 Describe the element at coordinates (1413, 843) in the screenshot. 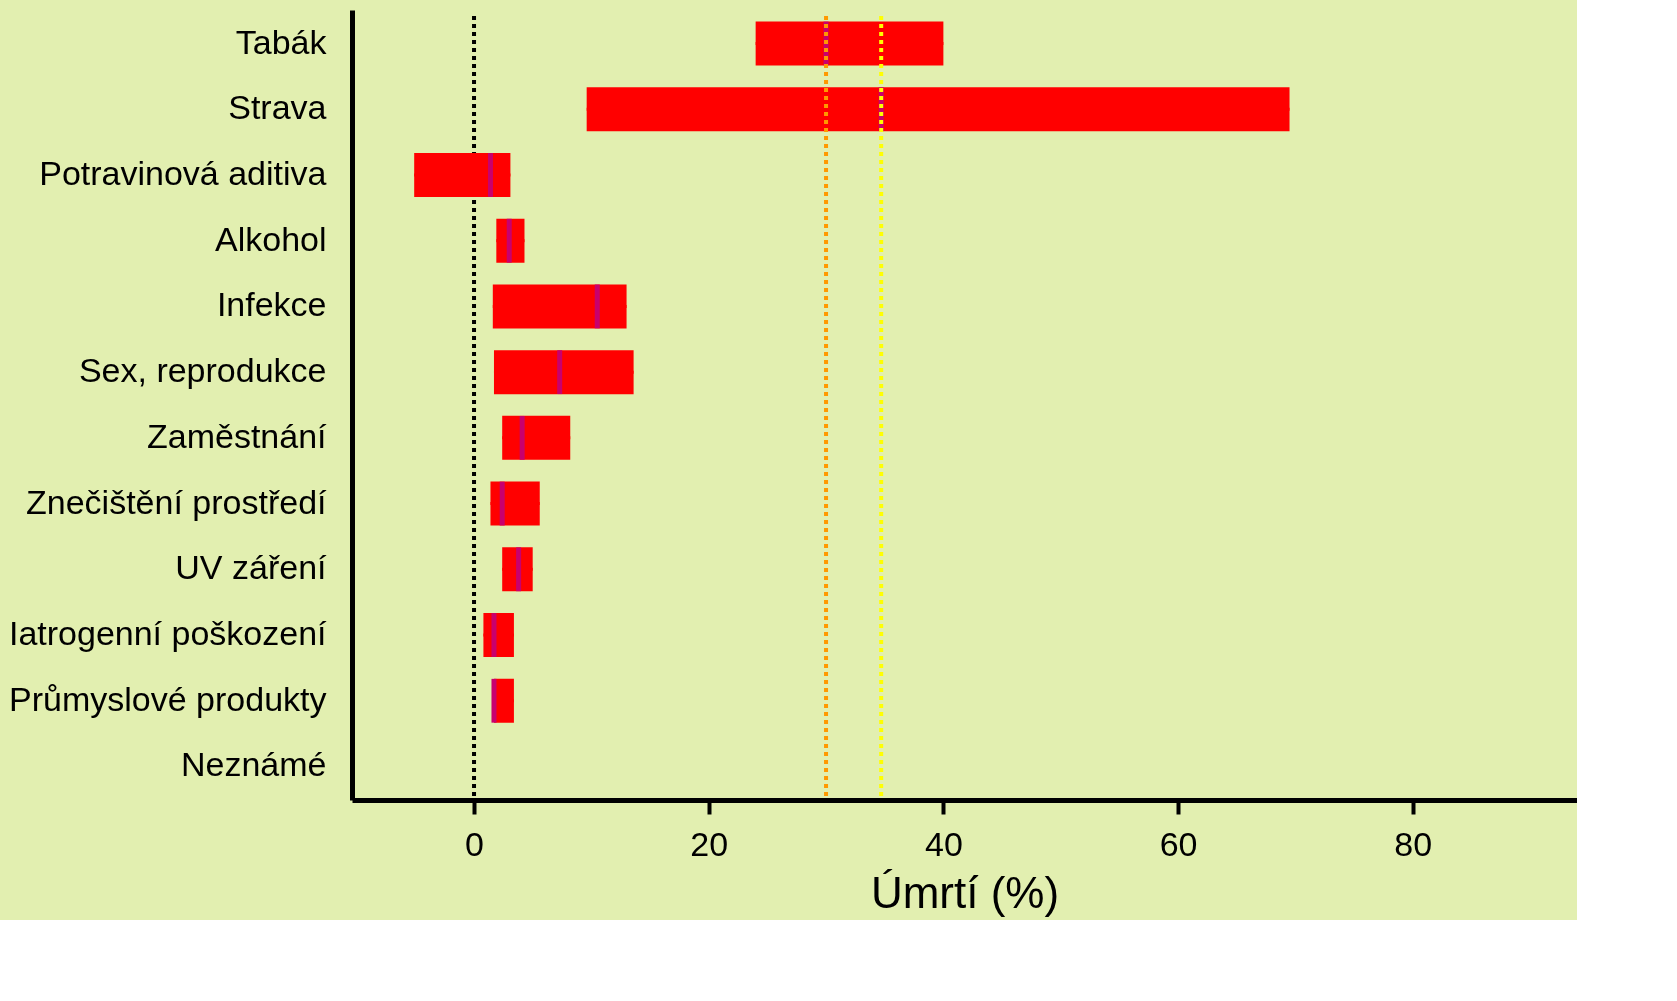

I see `x-tick-label: 80` at that location.